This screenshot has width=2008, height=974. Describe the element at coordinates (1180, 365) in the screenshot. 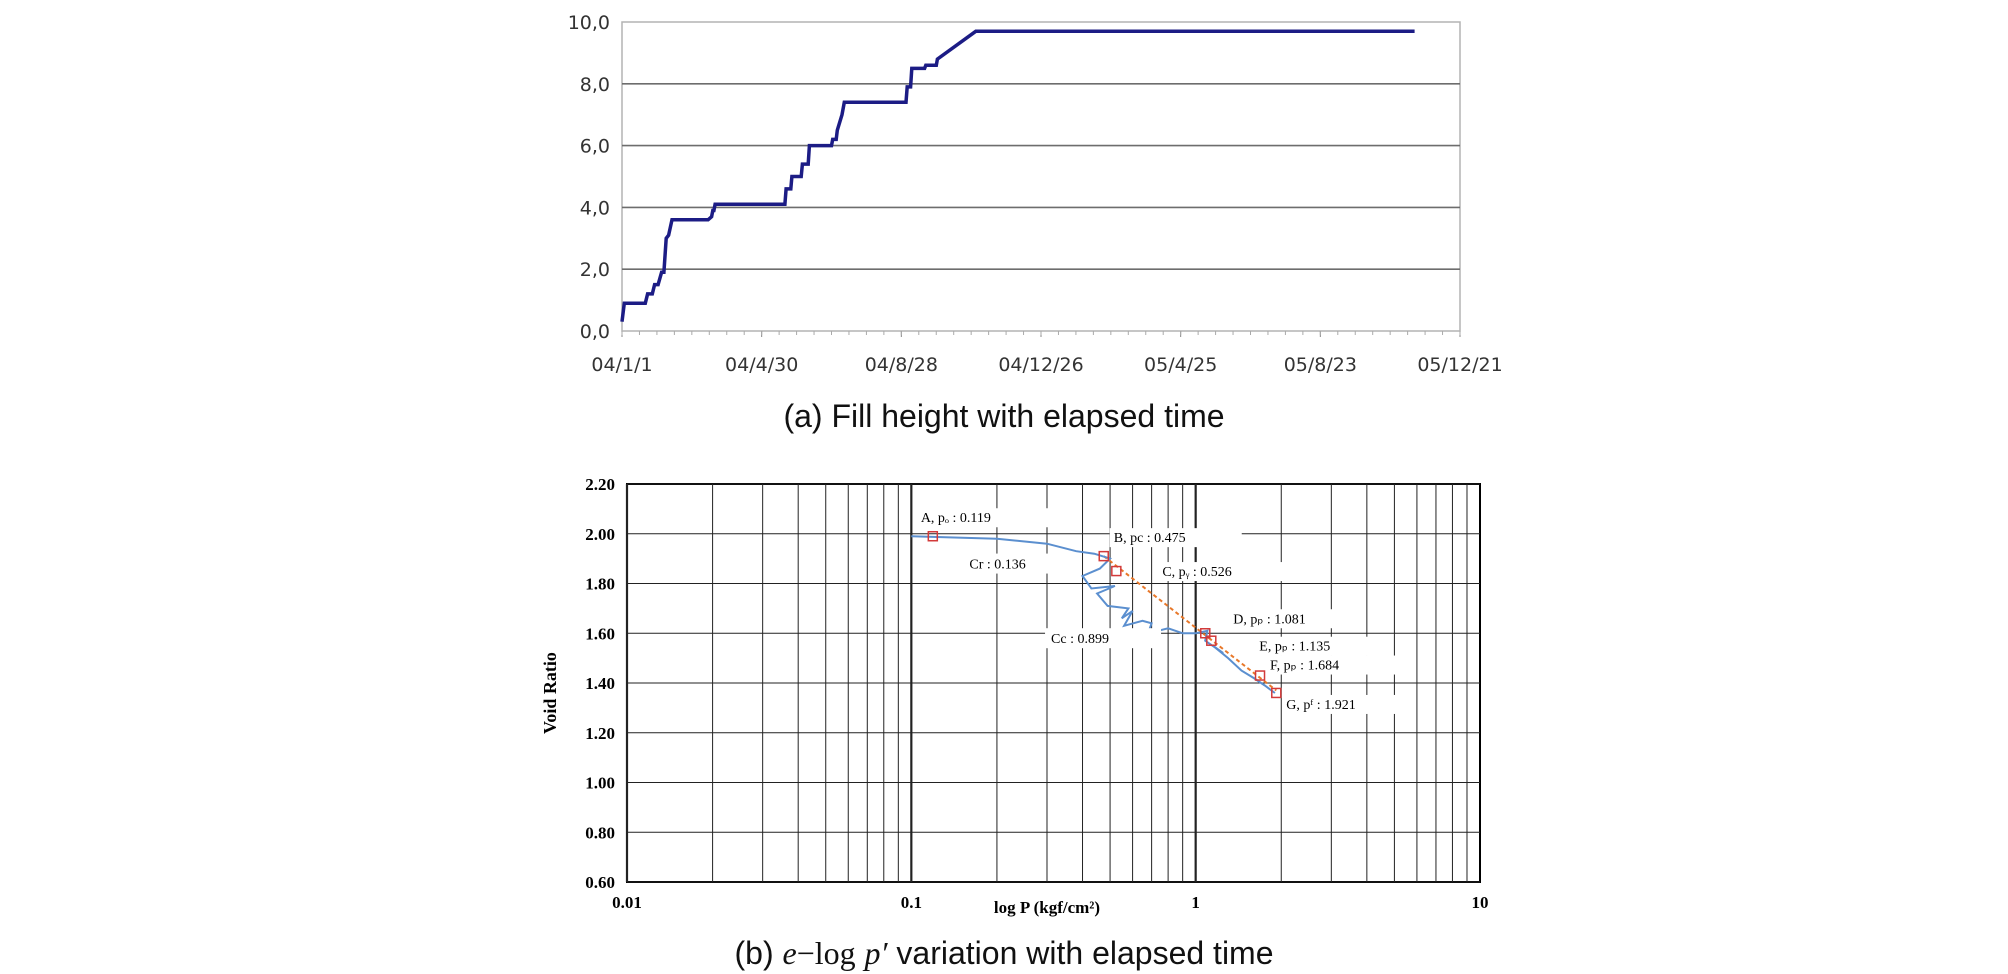

I see `x-tick-label-a: 05/4/25` at that location.